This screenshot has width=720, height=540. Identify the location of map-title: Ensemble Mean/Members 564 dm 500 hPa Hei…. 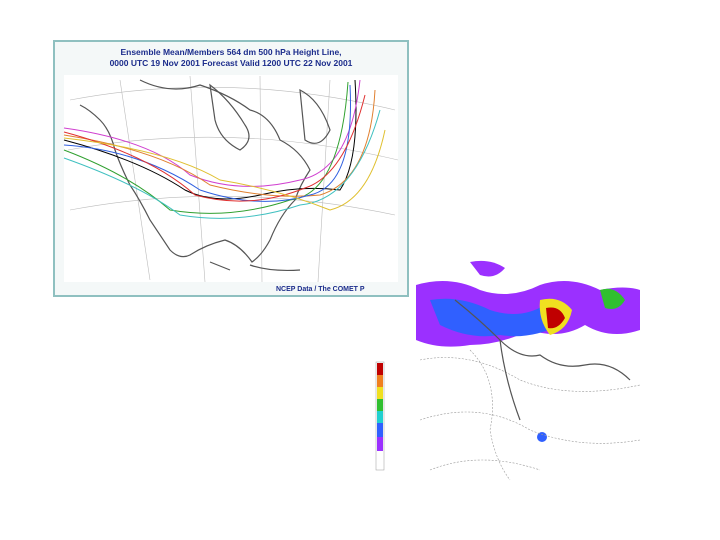
(230, 52).